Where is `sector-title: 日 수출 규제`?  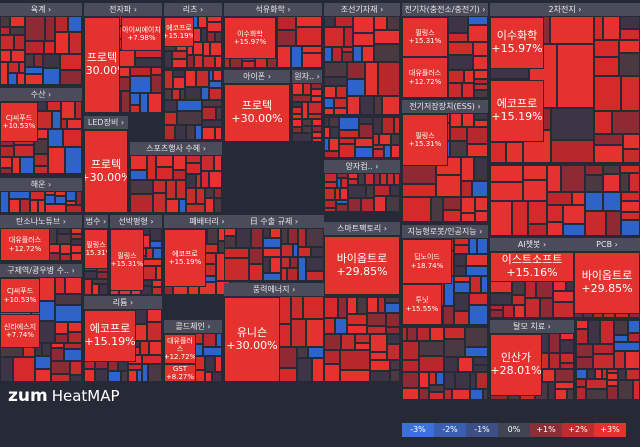 sector-title: 日 수출 규제 is located at coordinates (274, 221).